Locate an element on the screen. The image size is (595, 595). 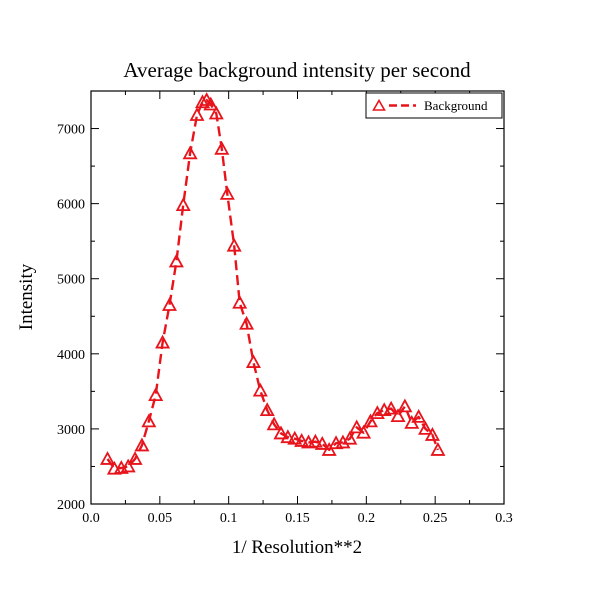
y-axis-label: Intensity is located at coordinates (26, 296).